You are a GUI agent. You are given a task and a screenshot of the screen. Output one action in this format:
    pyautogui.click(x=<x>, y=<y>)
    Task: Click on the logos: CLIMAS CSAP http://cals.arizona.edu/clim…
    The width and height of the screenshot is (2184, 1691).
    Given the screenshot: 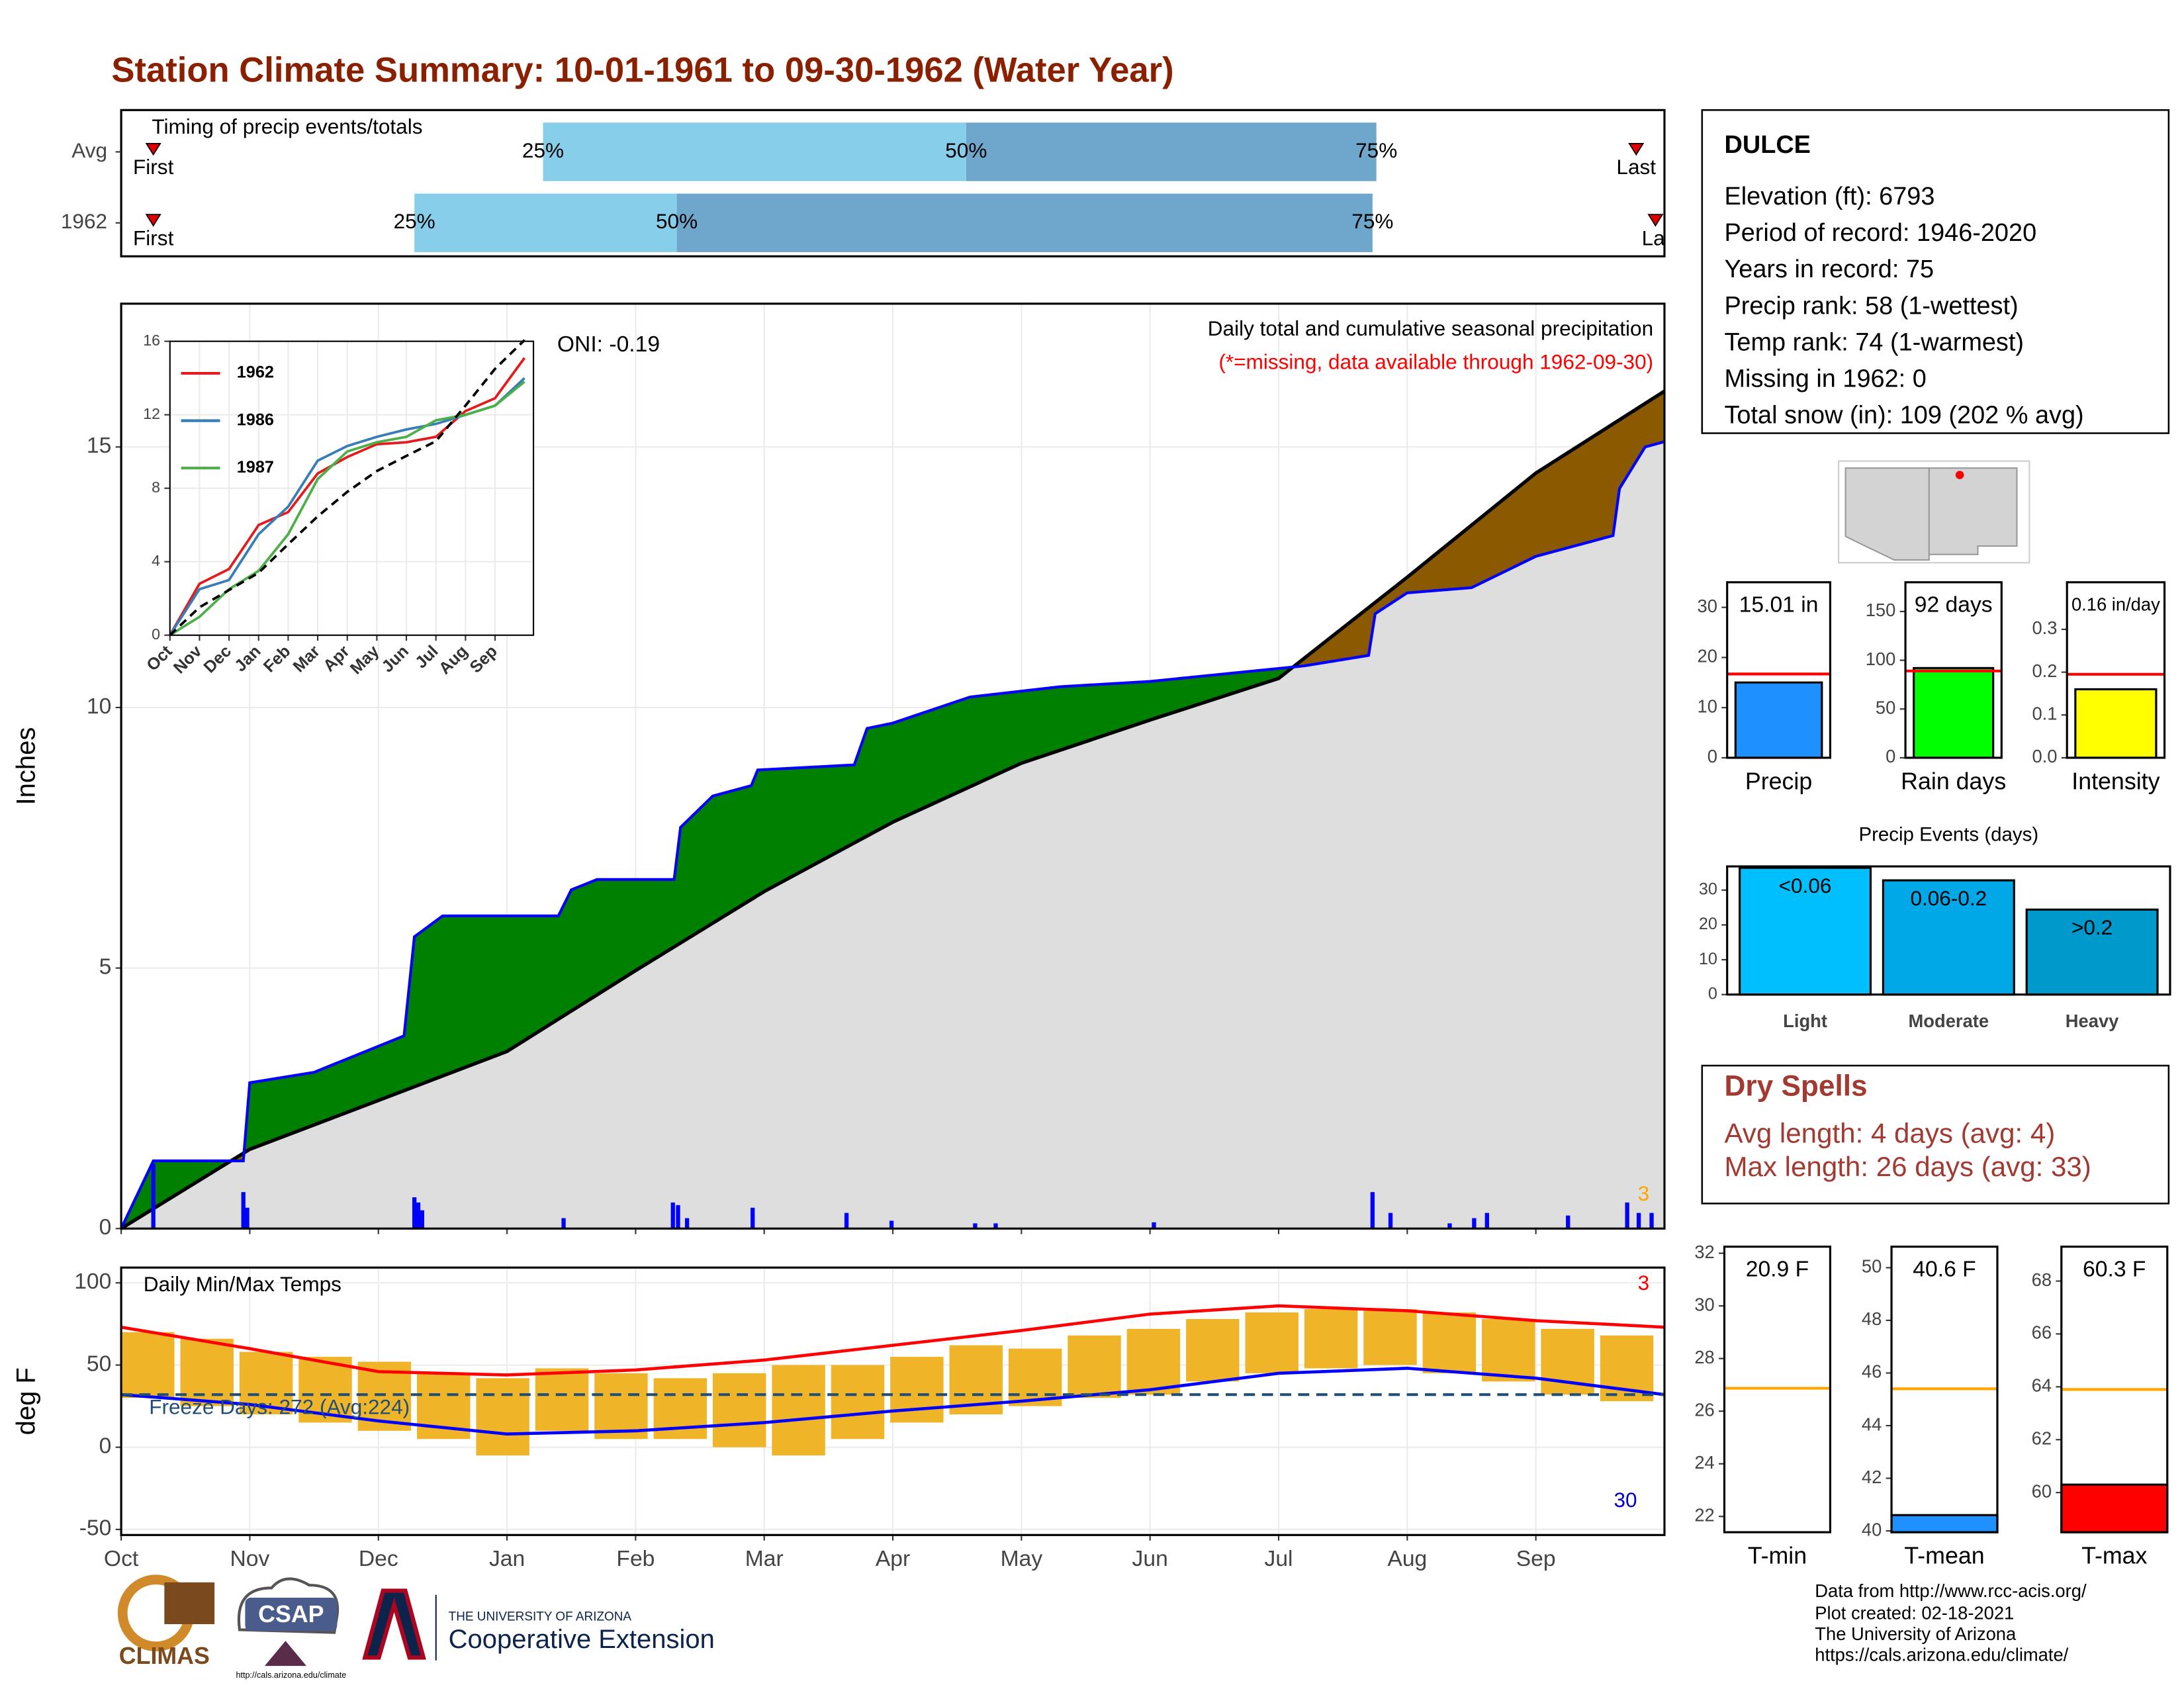 What is the action you would take?
    pyautogui.click(x=416, y=1627)
    